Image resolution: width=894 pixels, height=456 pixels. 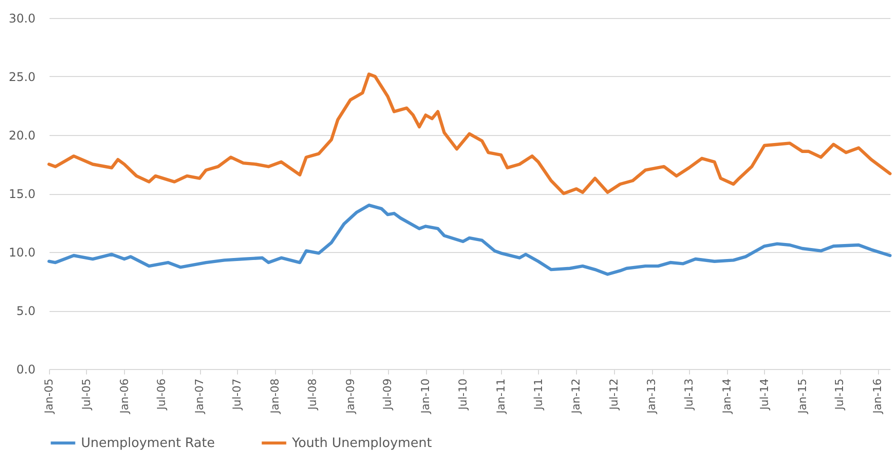 What do you see at coordinates (576, 396) in the screenshot?
I see `x-tick-label: Jan-12` at bounding box center [576, 396].